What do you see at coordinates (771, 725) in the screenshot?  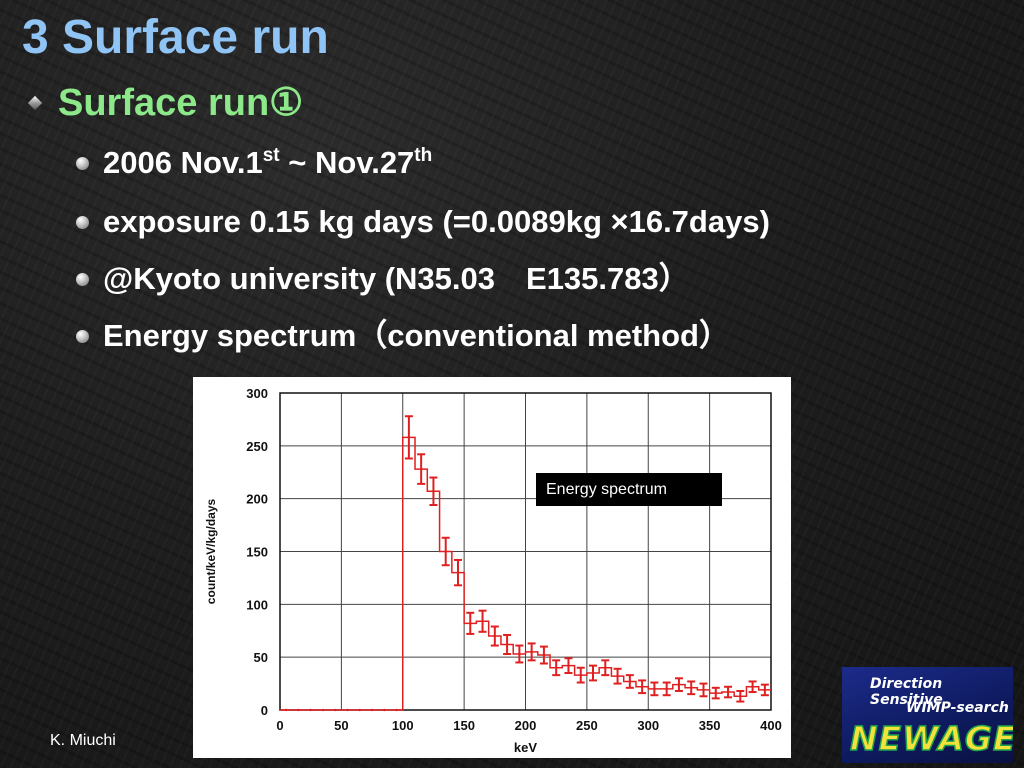 I see `x-tick-label: 400` at bounding box center [771, 725].